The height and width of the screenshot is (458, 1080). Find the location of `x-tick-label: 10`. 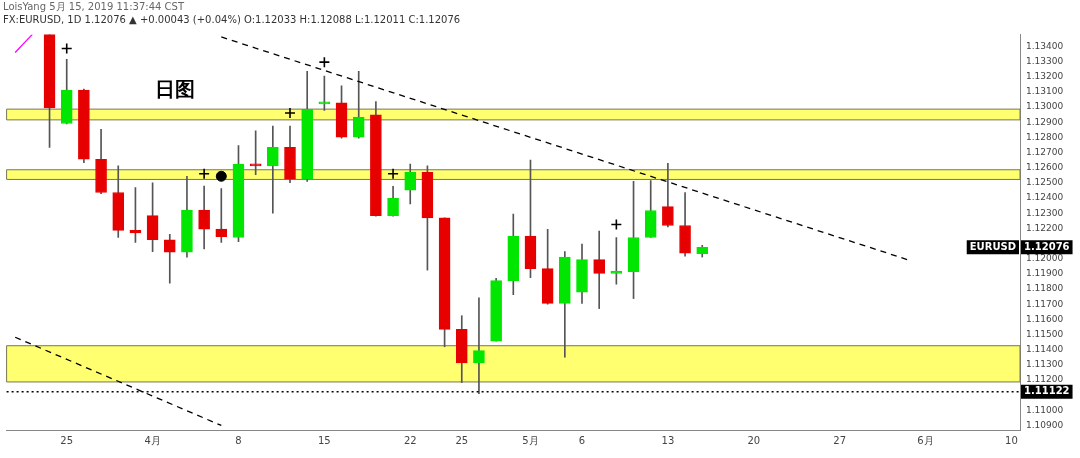

x-tick-label: 10 is located at coordinates (1011, 440).